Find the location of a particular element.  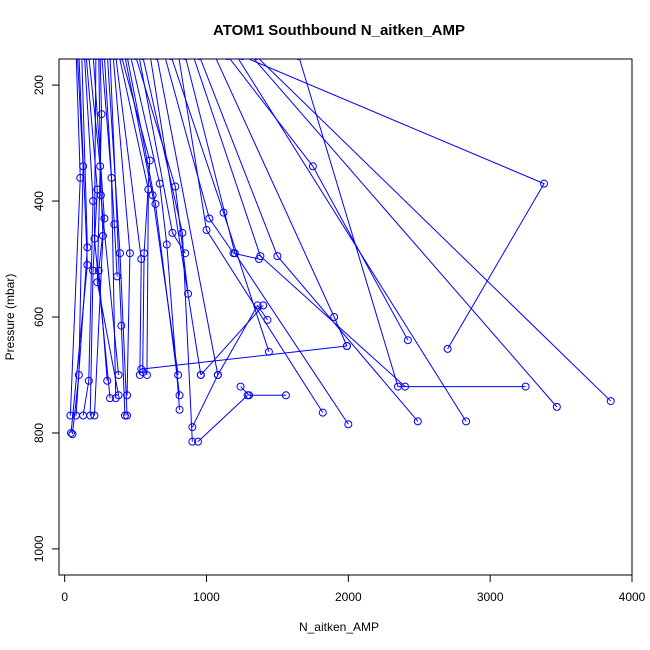

y-tick-label: 400 is located at coordinates (39, 201).